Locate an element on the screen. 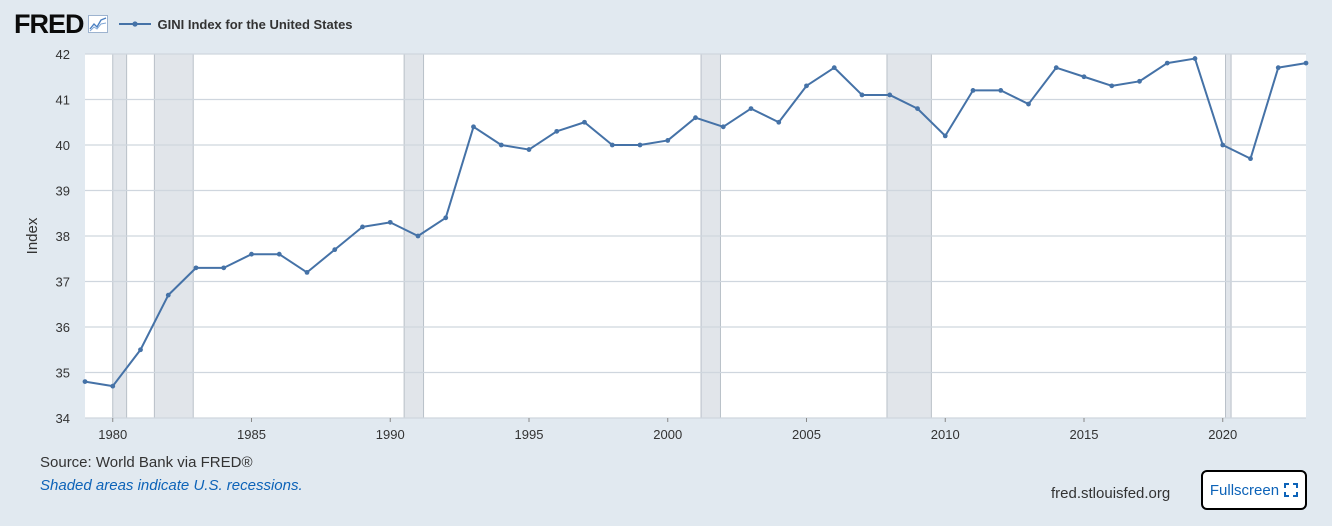  fullscreen-button: Fullscreen is located at coordinates (1254, 490).